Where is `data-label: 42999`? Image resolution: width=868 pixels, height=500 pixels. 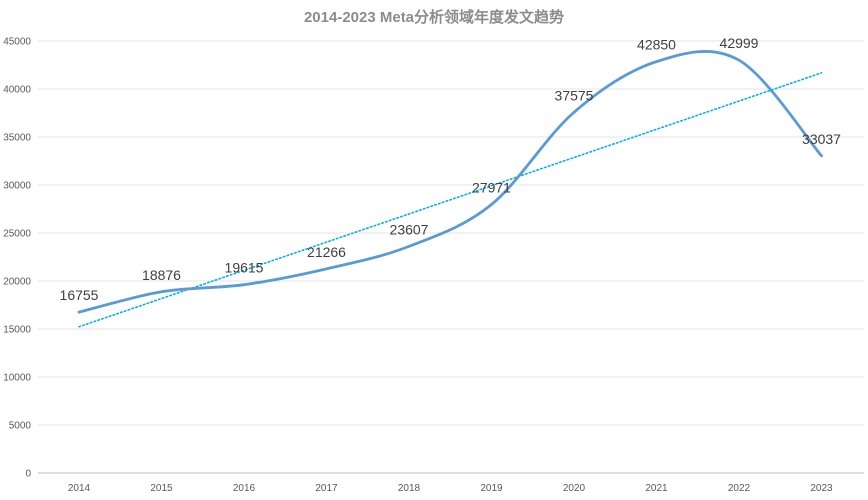
data-label: 42999 is located at coordinates (739, 43).